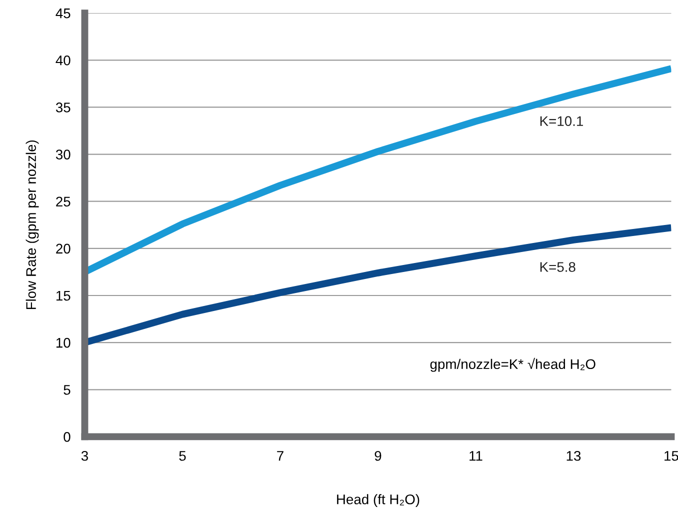  Describe the element at coordinates (63, 107) in the screenshot. I see `y-tick-label: 35` at that location.